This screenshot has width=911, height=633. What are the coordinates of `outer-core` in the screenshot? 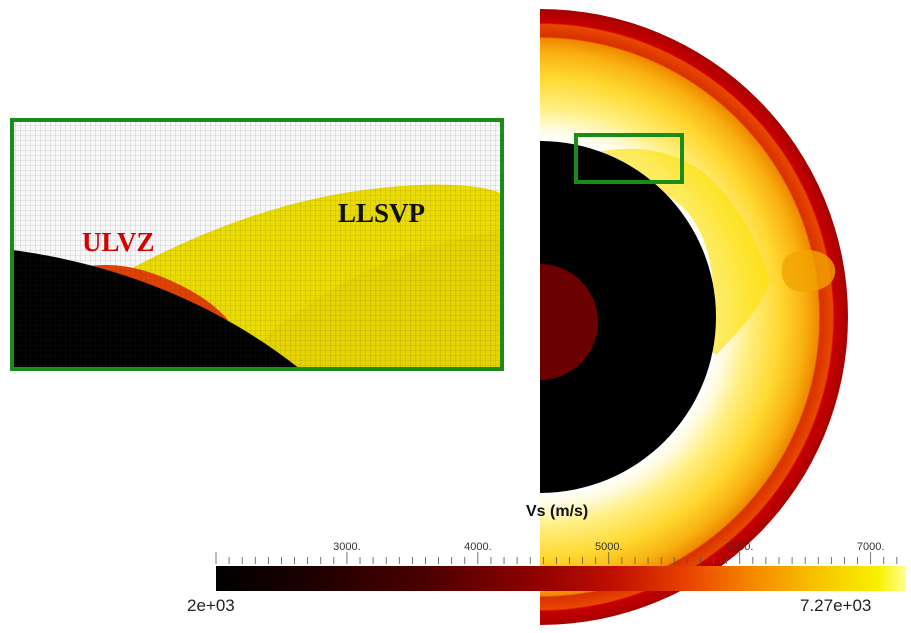 It's located at (628, 317).